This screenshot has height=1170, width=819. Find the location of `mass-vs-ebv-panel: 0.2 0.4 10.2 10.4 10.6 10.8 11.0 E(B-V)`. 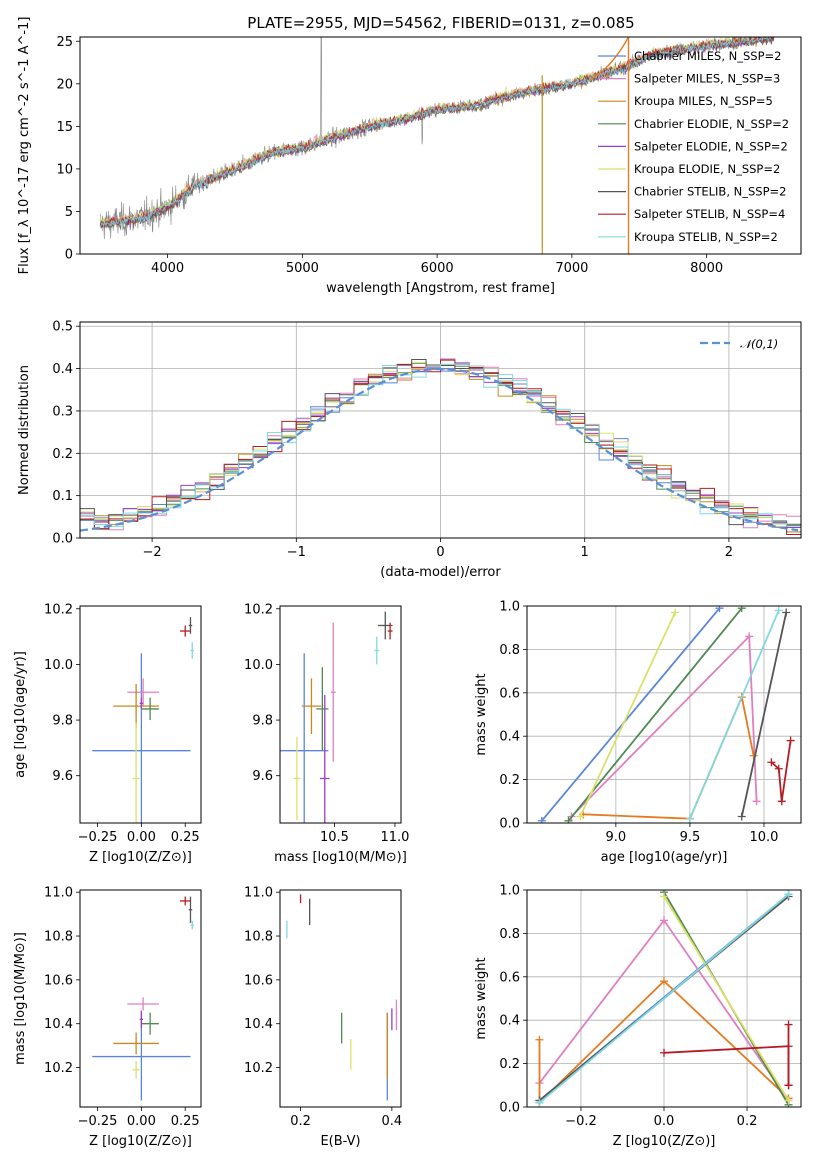

mass-vs-ebv-panel: 0.2 0.4 10.2 10.4 10.6 10.8 11.0 E(B-V) is located at coordinates (323, 1017).